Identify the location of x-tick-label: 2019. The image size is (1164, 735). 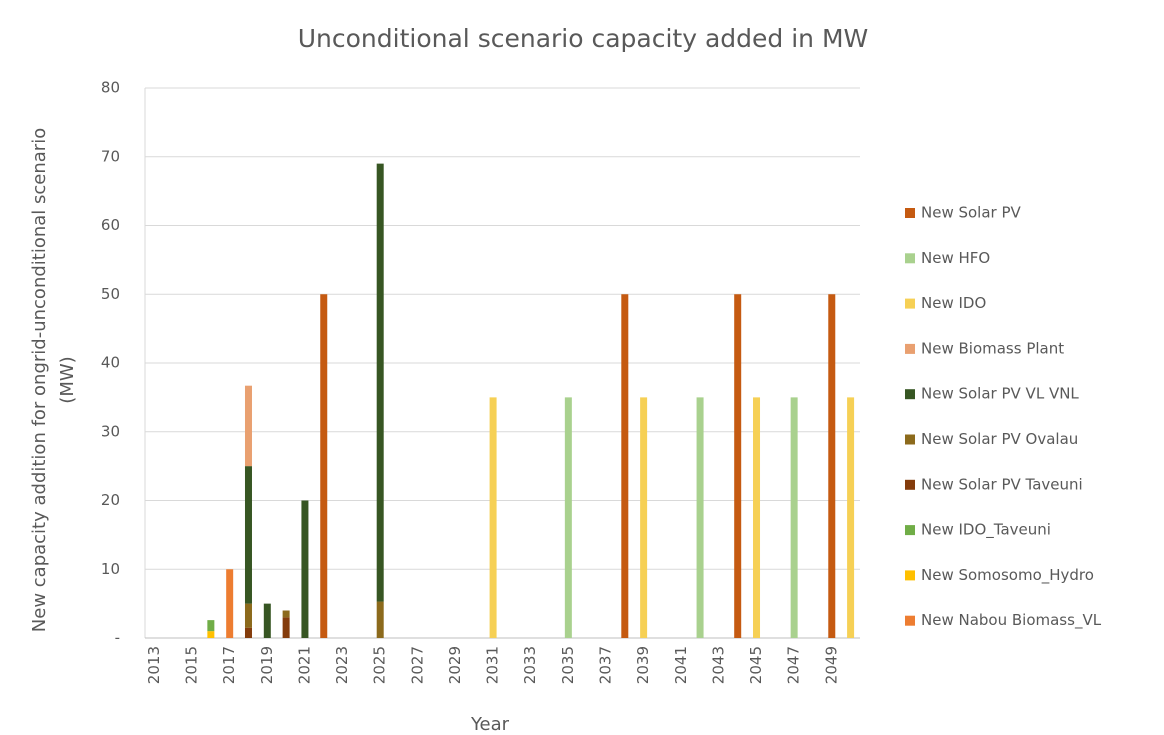
(267, 665).